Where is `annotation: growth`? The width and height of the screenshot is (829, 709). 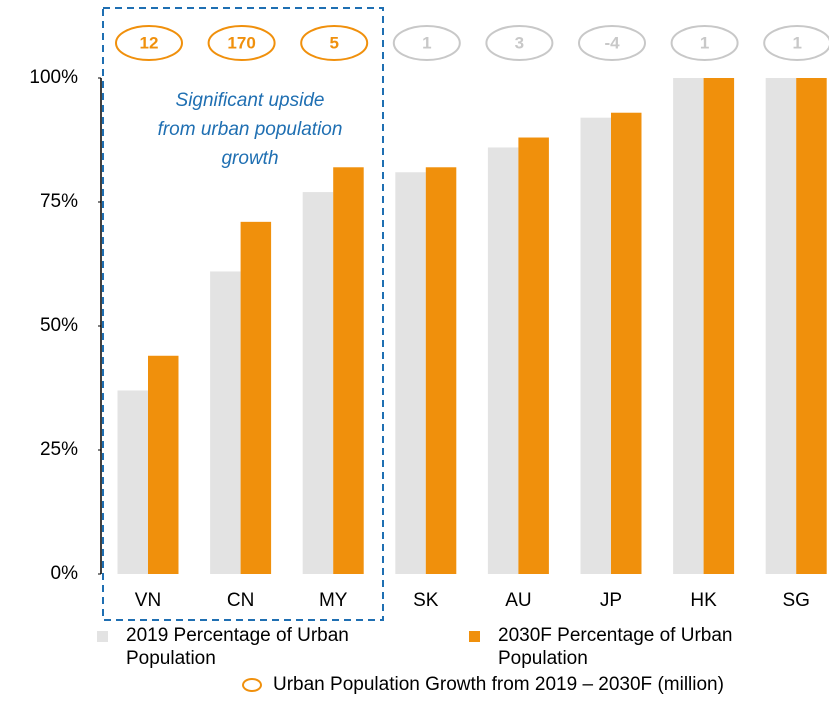
annotation: growth is located at coordinates (249, 158).